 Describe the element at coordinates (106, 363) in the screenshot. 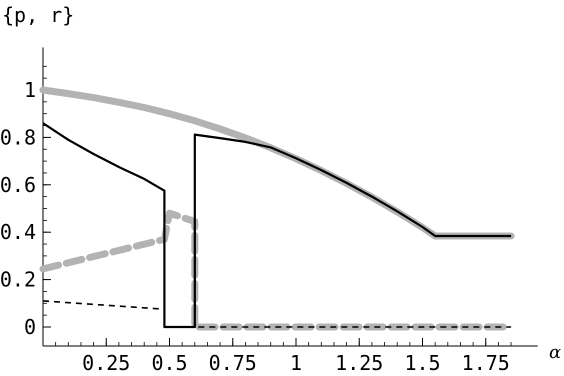

I see `x-tick-label: 0.25` at that location.